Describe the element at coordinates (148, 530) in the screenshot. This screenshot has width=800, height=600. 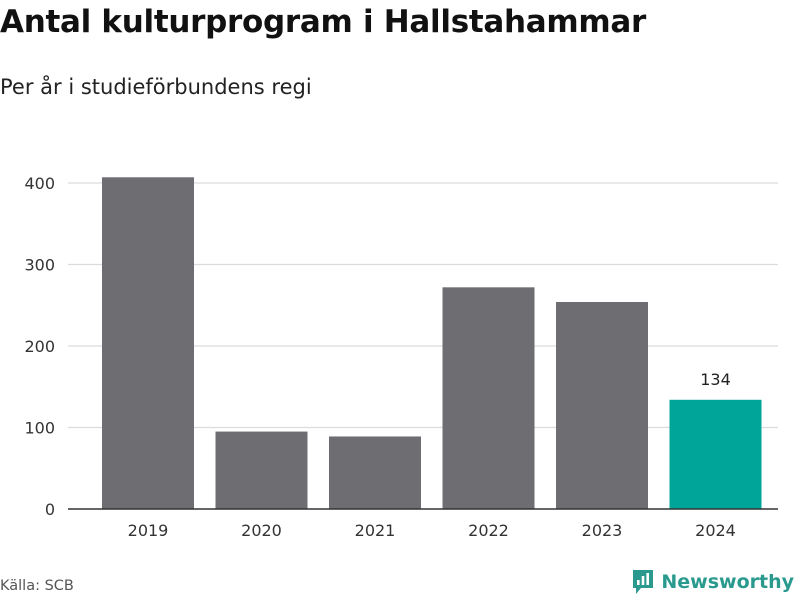
I see `x-tick-label: 2019` at that location.